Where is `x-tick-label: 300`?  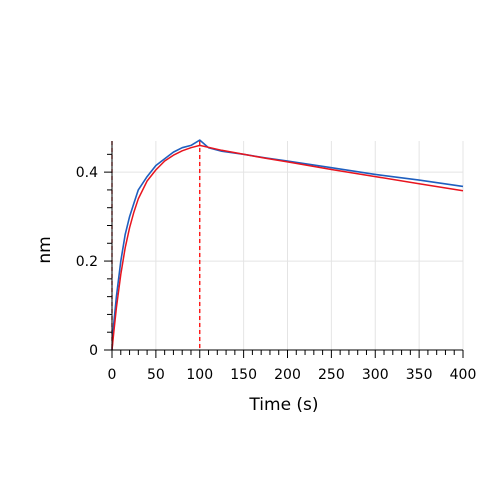 x-tick-label: 300 is located at coordinates (375, 375).